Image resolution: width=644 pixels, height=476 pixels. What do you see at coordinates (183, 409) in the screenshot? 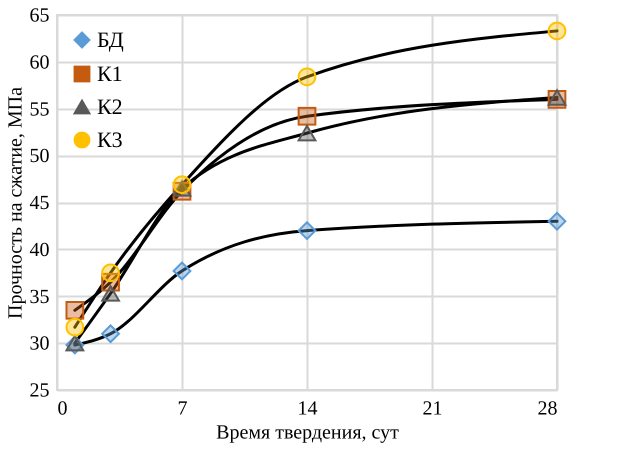
I see `x-tick-label: 7` at bounding box center [183, 409].